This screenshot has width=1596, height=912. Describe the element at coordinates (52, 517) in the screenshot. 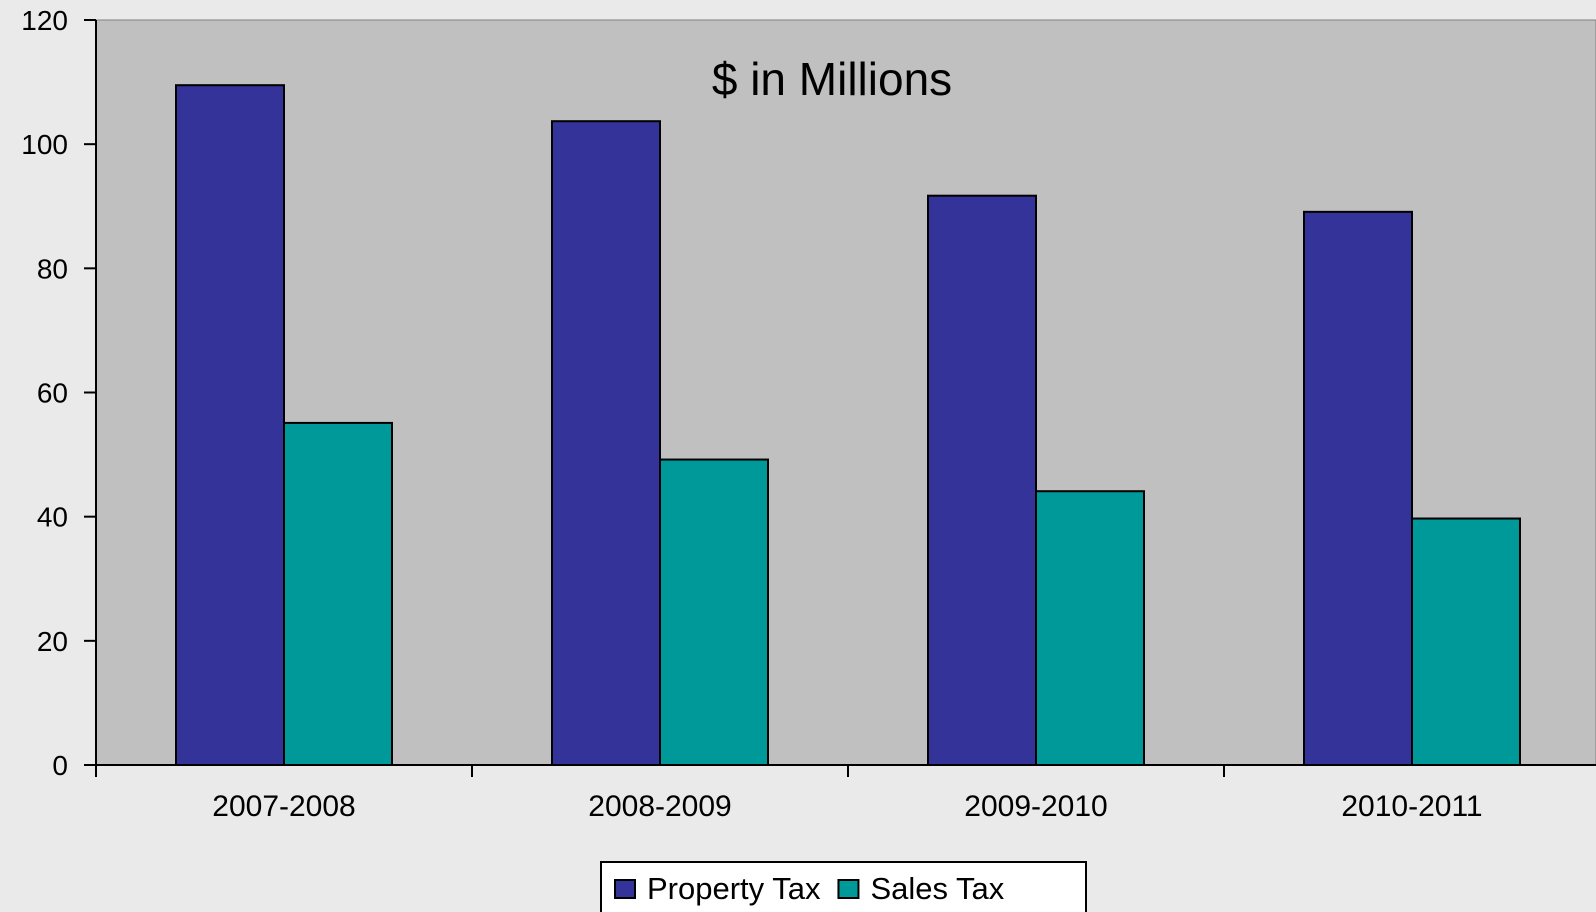

I see `y-tick-label-40: 40` at that location.